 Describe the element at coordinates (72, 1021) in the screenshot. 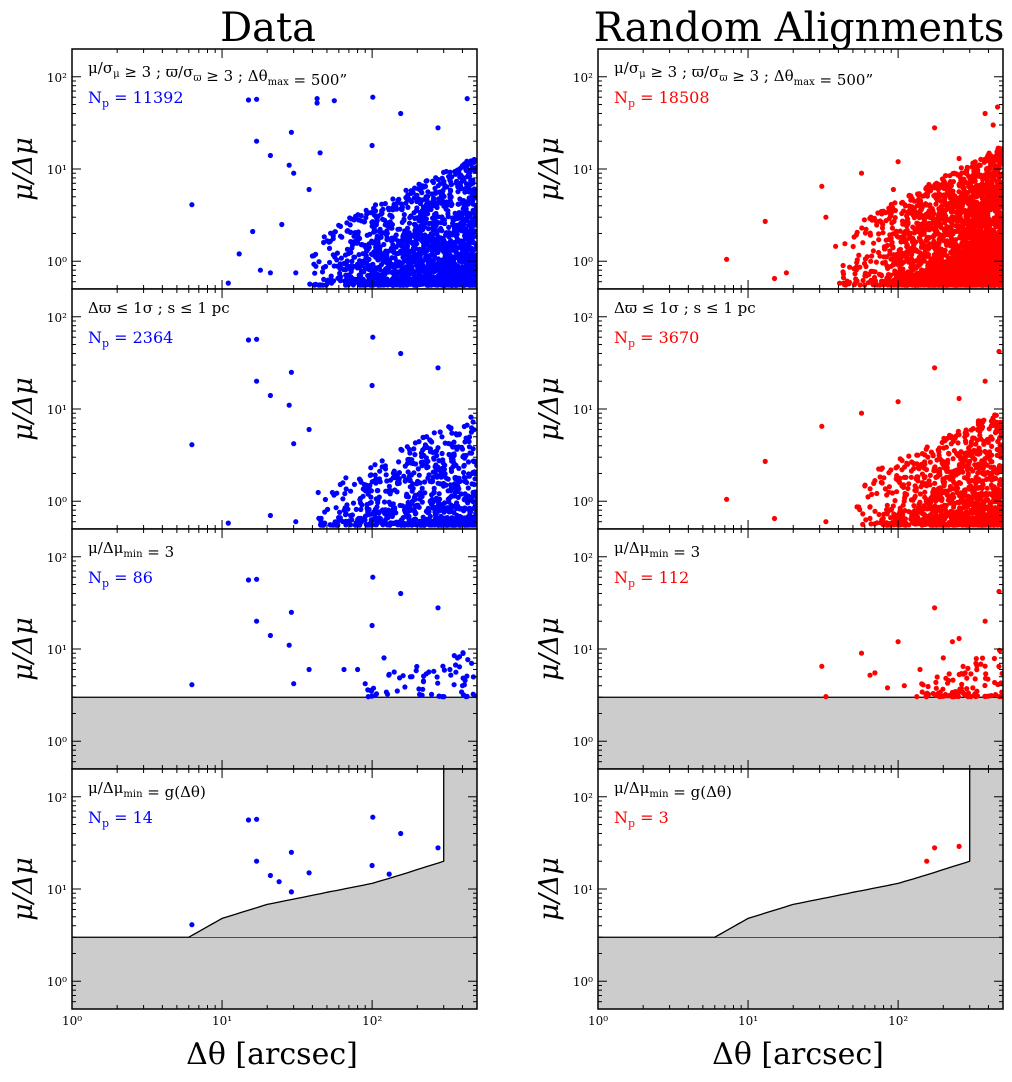

I see `x-tick-label: 10⁰` at that location.